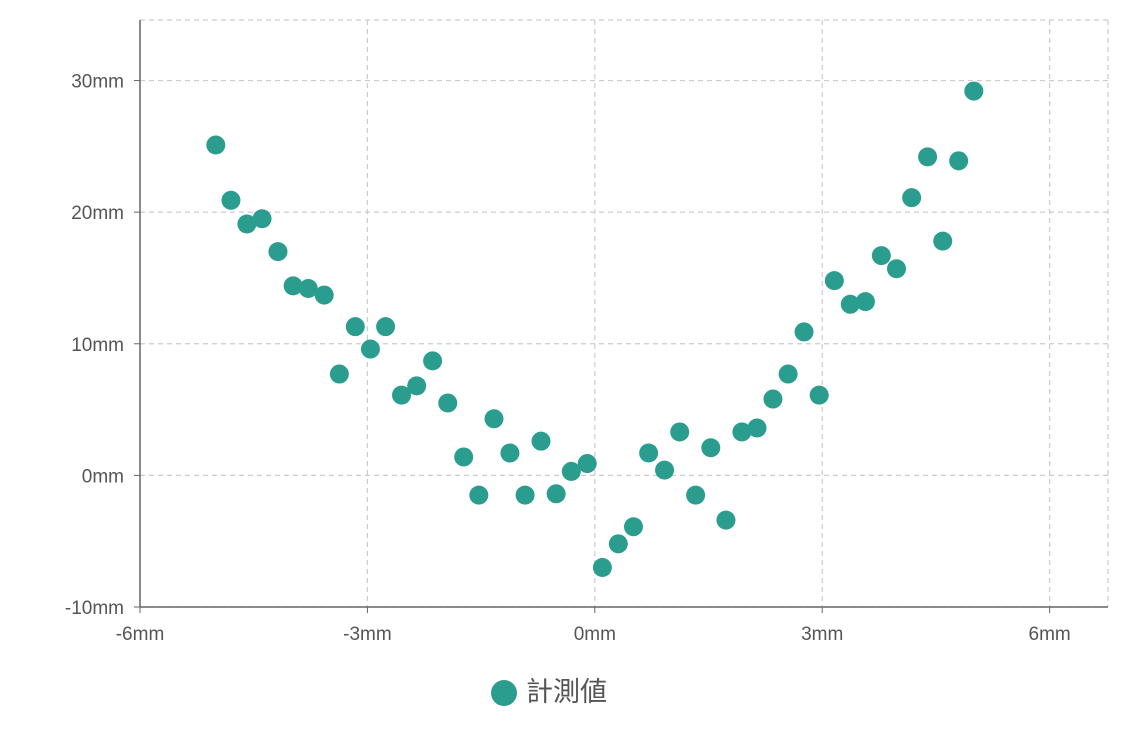 This screenshot has height=741, width=1130. I want to click on x-tick-label: 0mm, so click(595, 634).